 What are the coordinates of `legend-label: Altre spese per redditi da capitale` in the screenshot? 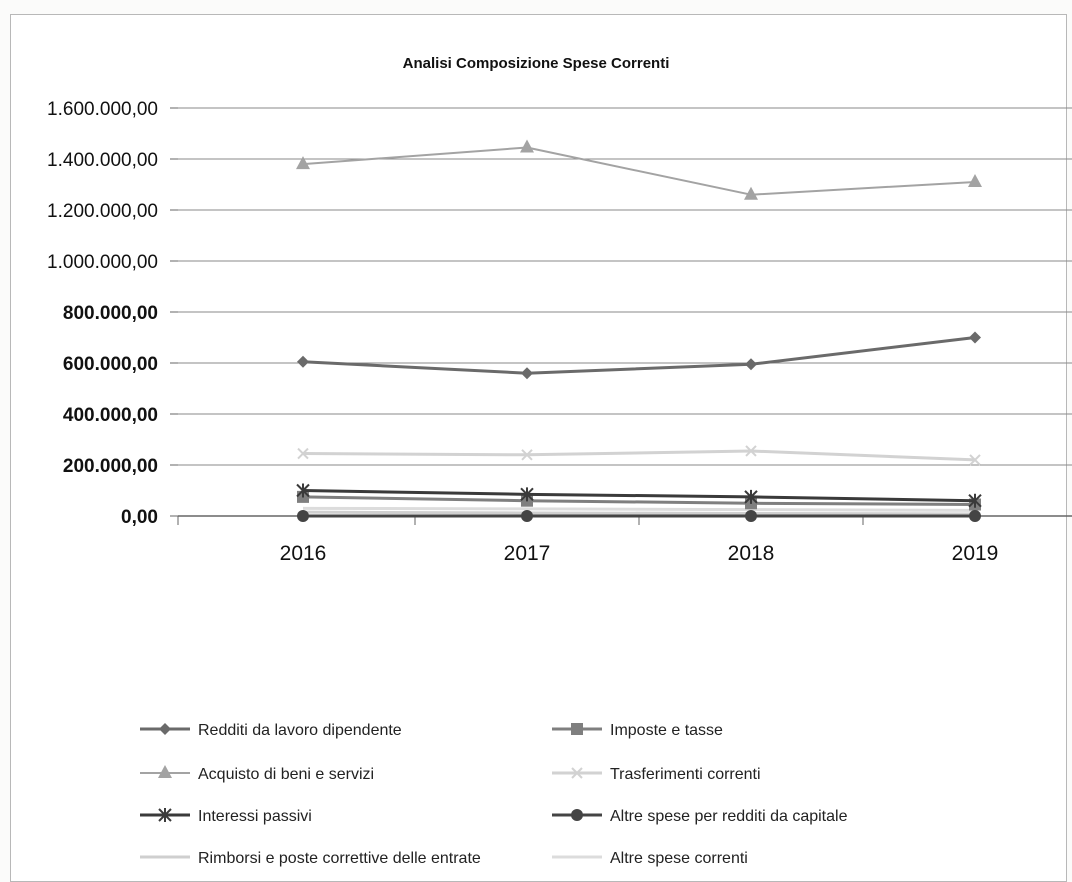 It's located at (729, 816).